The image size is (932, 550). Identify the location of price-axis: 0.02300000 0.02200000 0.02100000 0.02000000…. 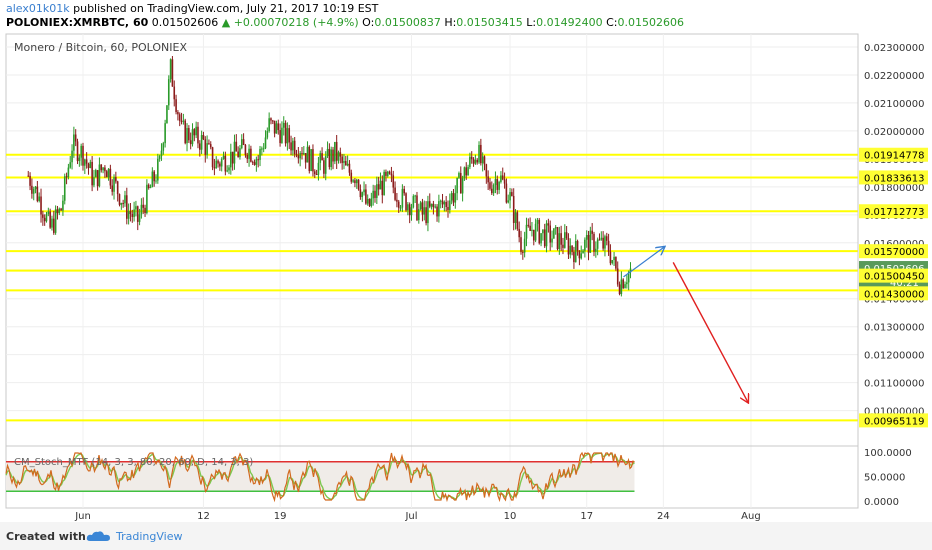
(893, 235).